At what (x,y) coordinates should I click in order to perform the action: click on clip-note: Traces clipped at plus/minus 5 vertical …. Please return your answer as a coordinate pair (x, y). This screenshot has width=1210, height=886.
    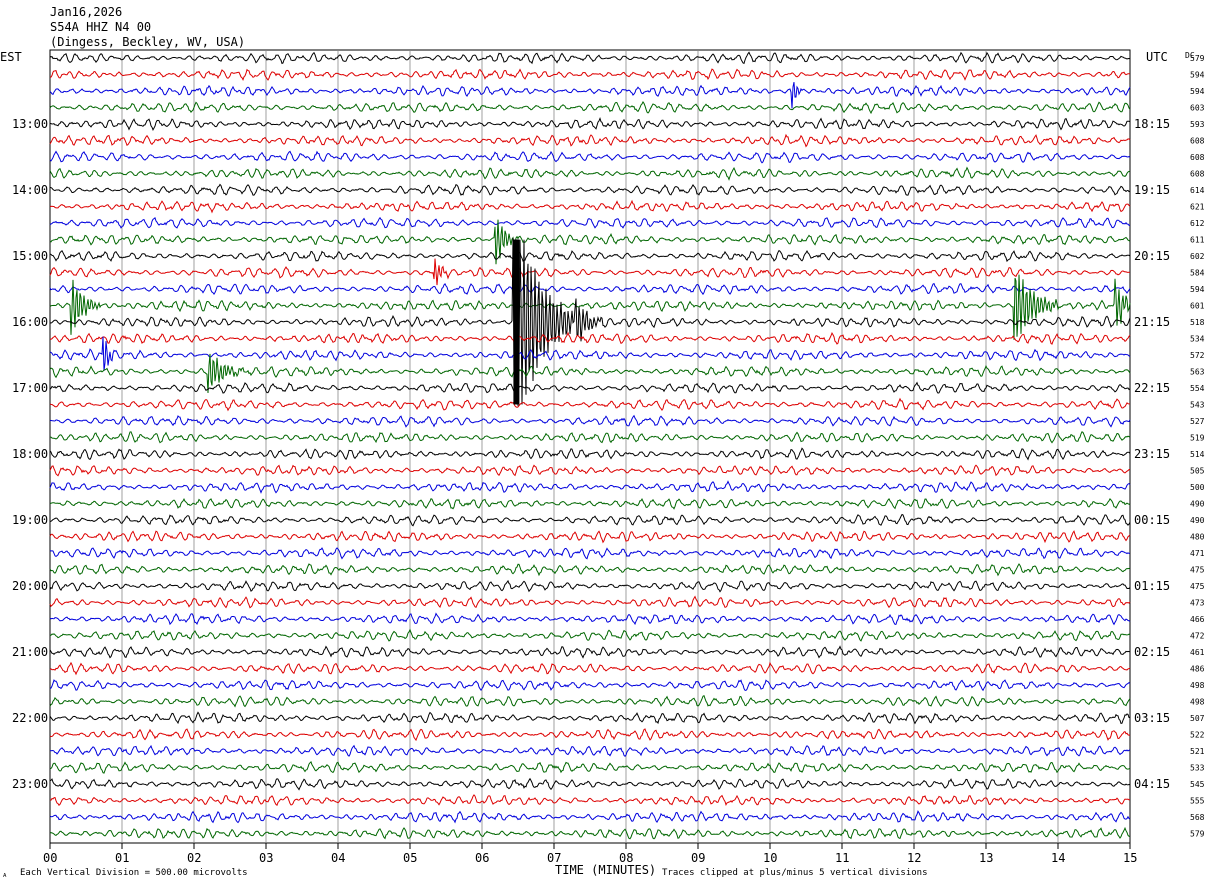
    Looking at the image, I should click on (795, 873).